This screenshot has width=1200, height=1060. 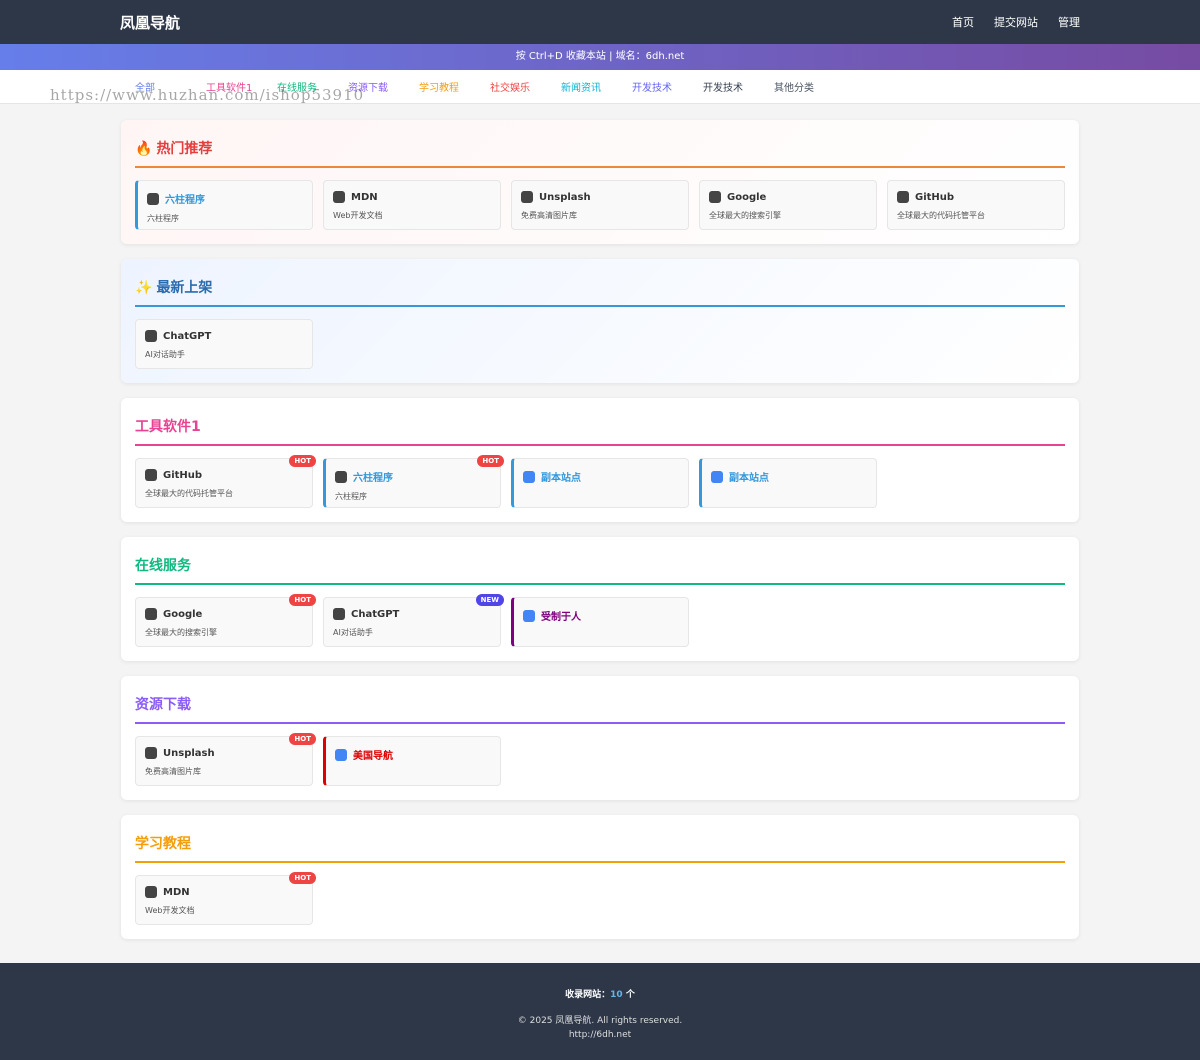 What do you see at coordinates (600, 1021) in the screenshot?
I see `copyright: © 2025 凤凰导航. All rights reserved.` at bounding box center [600, 1021].